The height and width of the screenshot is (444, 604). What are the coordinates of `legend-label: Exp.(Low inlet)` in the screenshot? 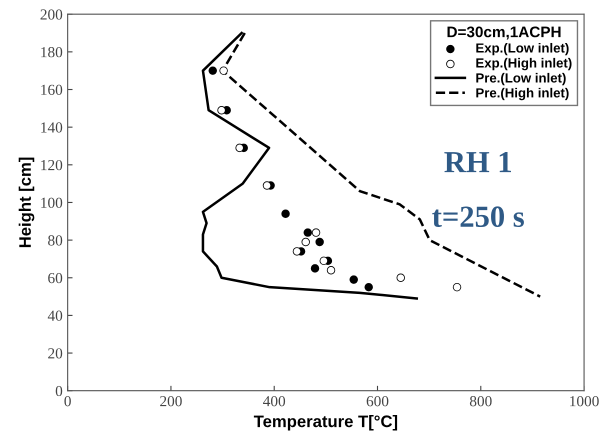 It's located at (522, 49).